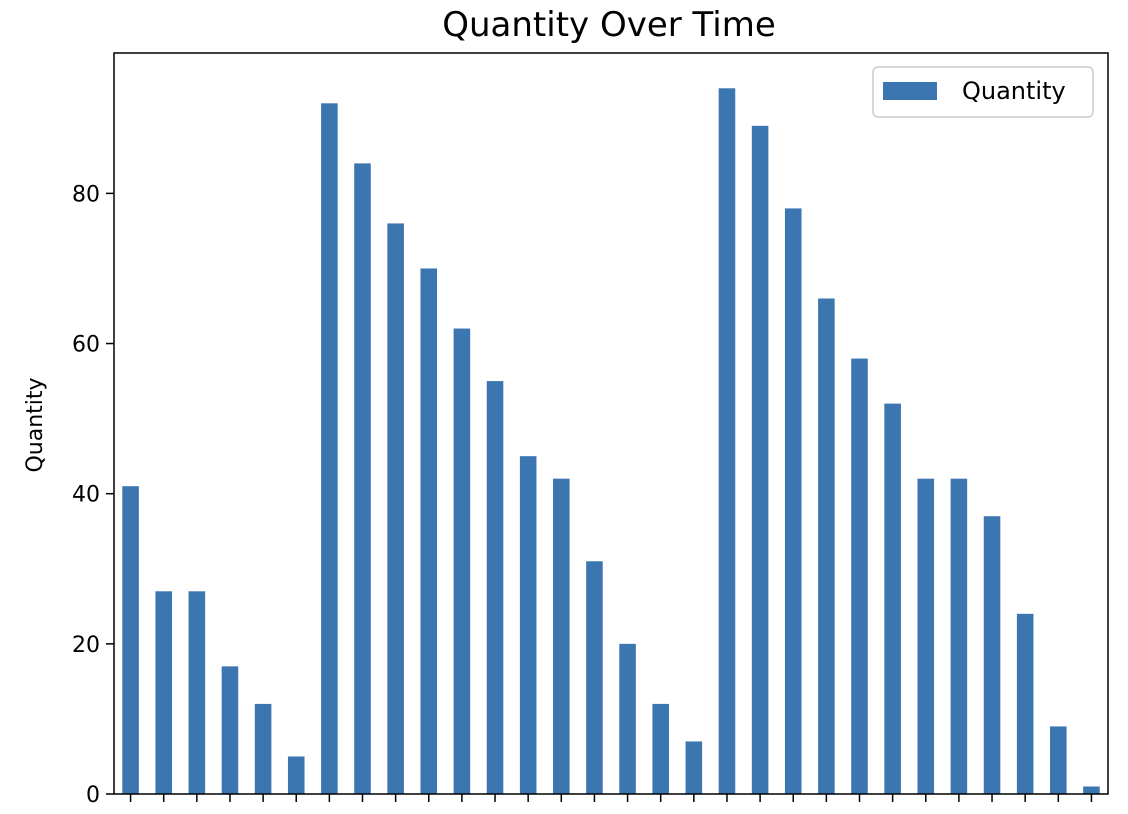  Describe the element at coordinates (86, 645) in the screenshot. I see `y-tick-label: 20` at that location.